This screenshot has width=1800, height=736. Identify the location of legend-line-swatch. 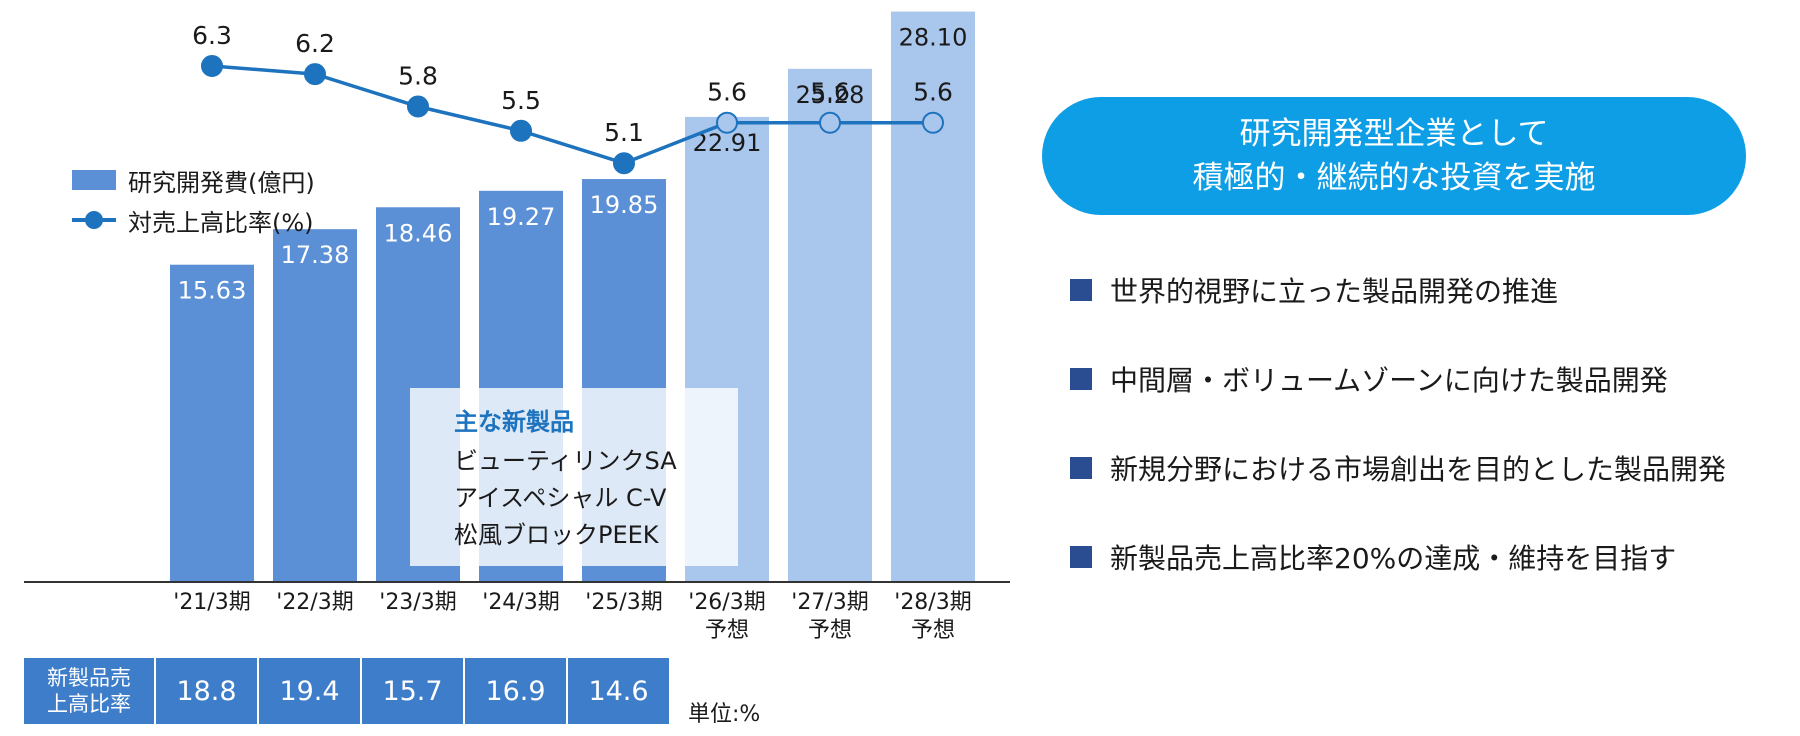
(94, 220).